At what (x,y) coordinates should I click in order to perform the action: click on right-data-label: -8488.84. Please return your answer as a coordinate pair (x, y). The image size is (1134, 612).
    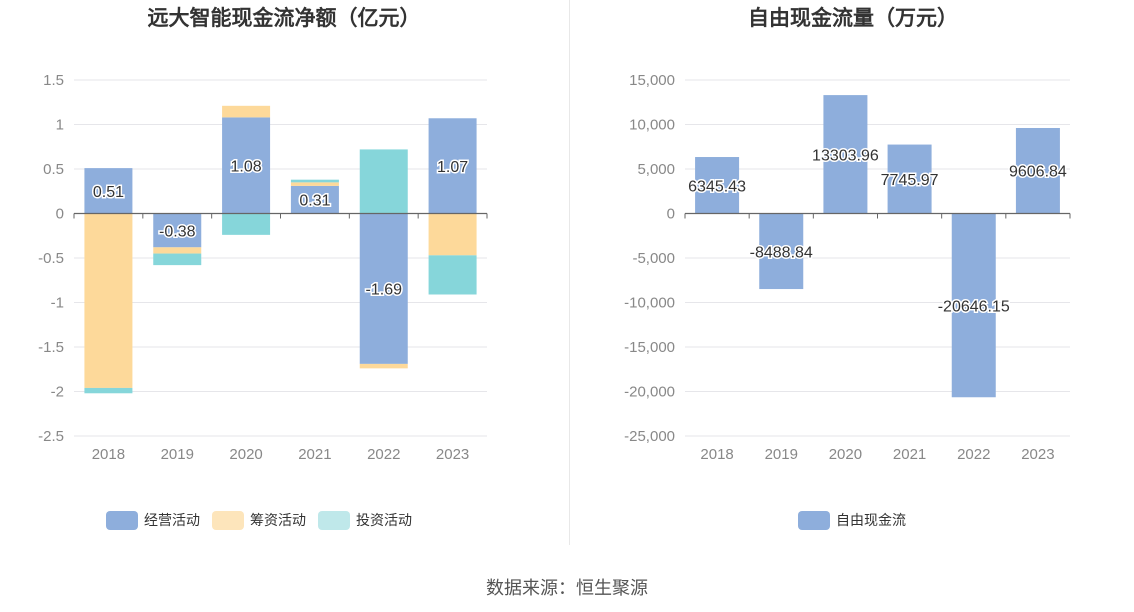
    Looking at the image, I should click on (781, 252).